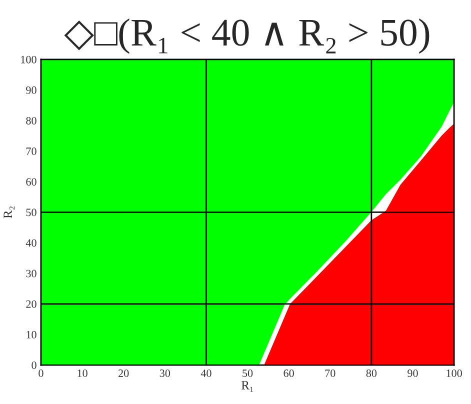 This screenshot has height=404, width=471. Describe the element at coordinates (289, 373) in the screenshot. I see `x-tick-label: 60` at that location.